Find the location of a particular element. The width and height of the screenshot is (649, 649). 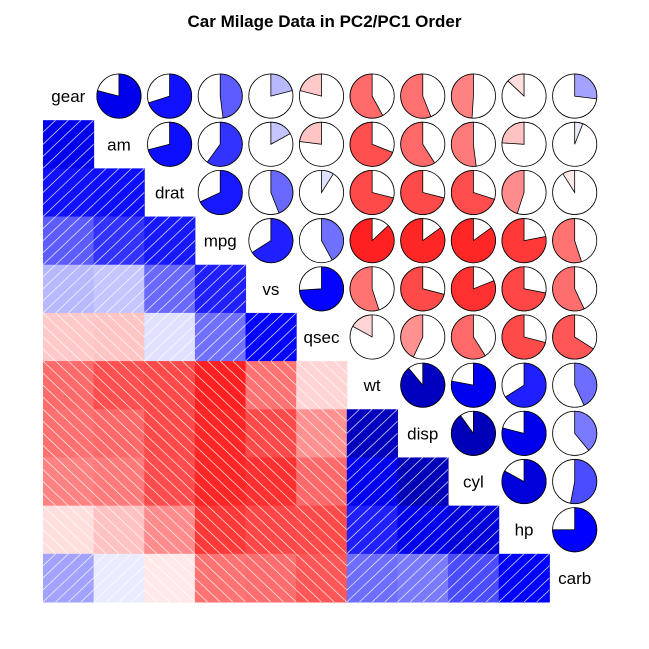

shade-cell-hp-qsec is located at coordinates (322, 530).